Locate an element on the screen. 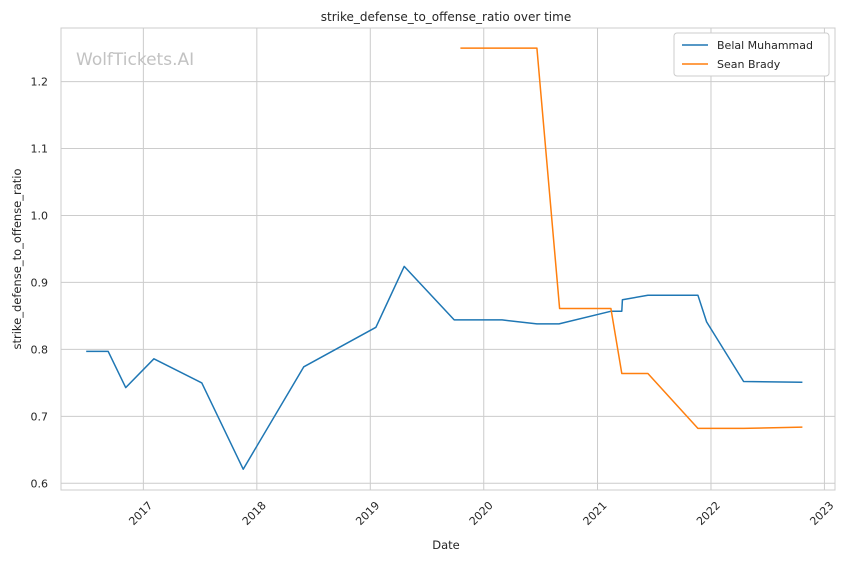  legend: Belal Muhammad Sean Brady is located at coordinates (751, 54).